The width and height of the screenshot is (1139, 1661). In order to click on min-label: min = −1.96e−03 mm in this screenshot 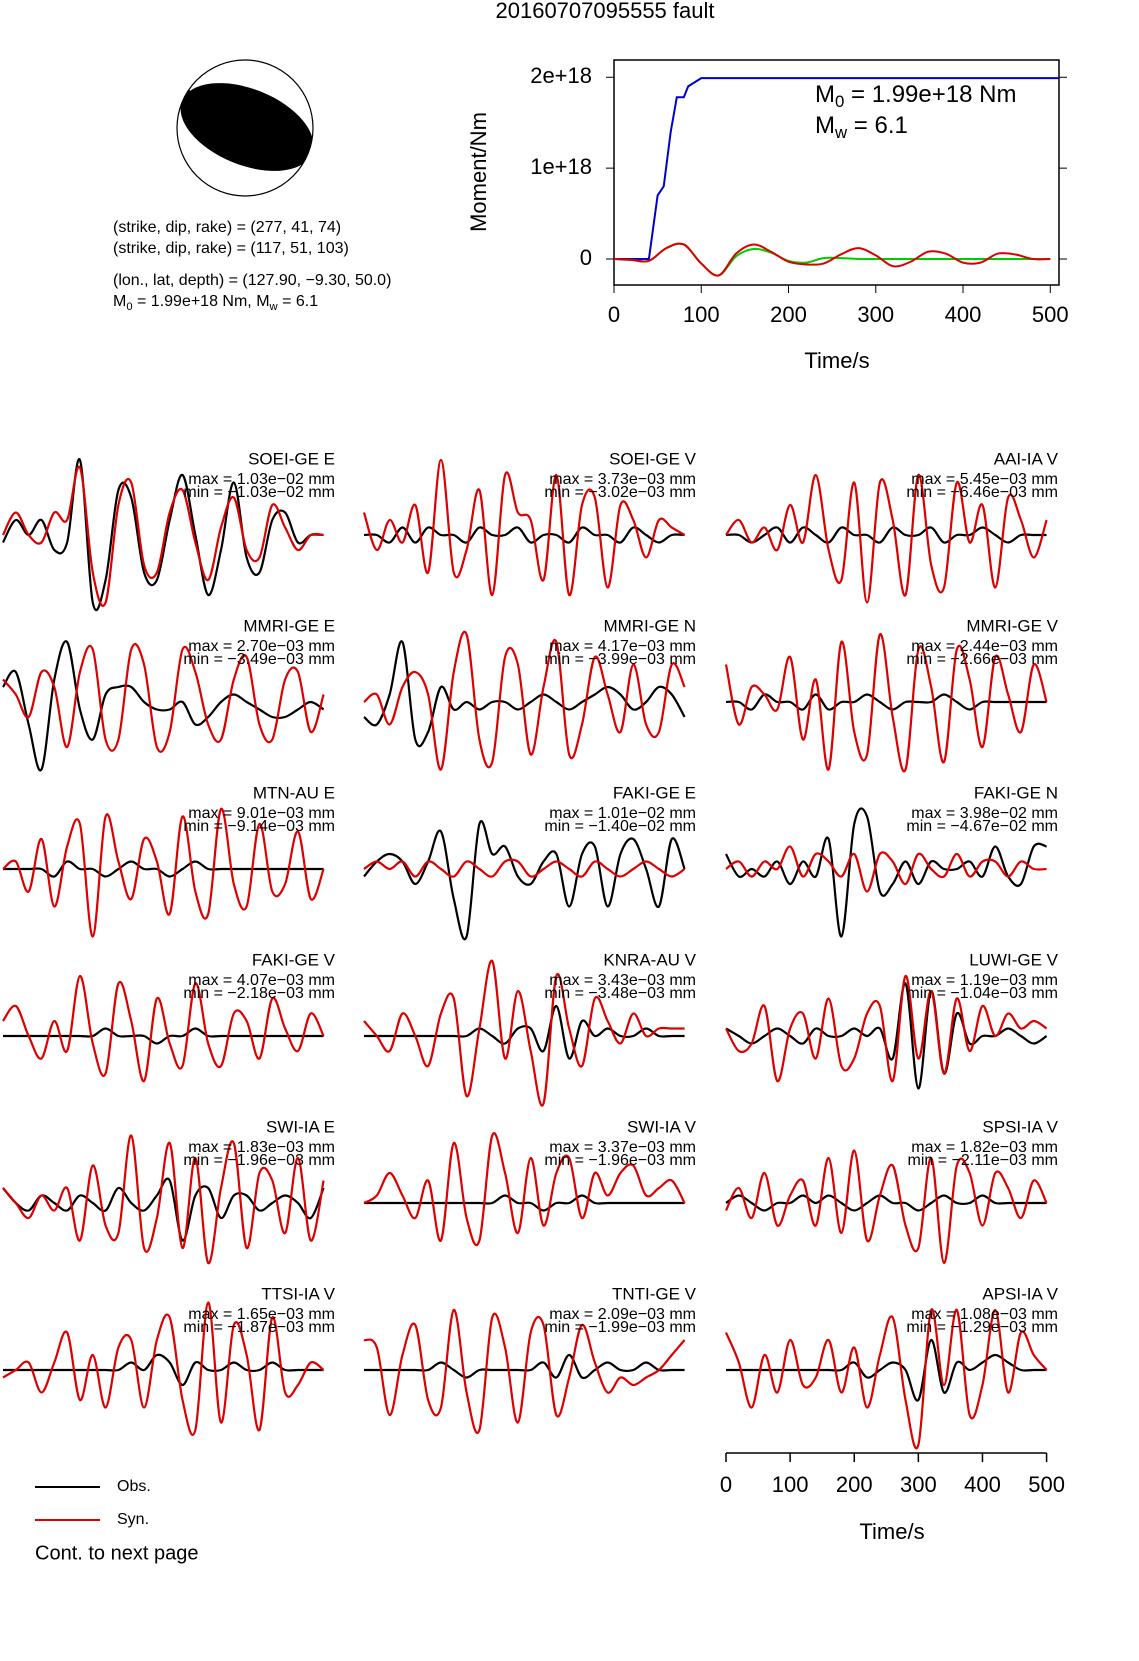, I will do `click(620, 1160)`.